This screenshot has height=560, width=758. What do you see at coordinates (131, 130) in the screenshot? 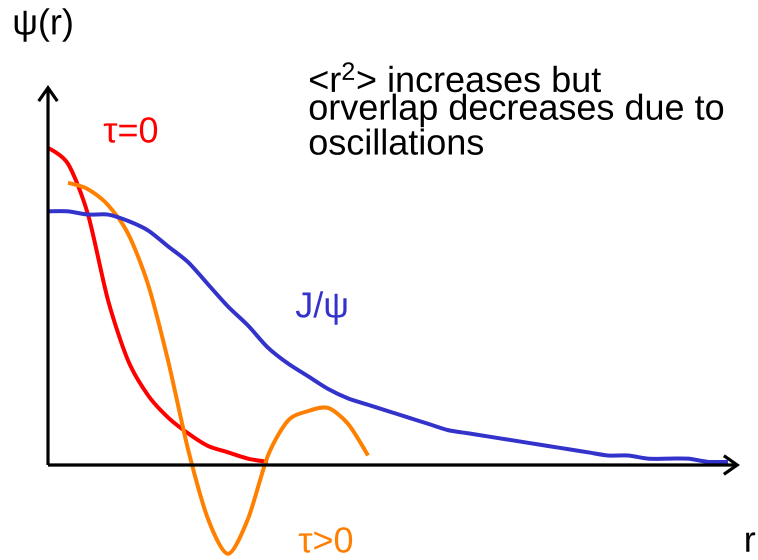
I see `series-label: τ=0` at bounding box center [131, 130].